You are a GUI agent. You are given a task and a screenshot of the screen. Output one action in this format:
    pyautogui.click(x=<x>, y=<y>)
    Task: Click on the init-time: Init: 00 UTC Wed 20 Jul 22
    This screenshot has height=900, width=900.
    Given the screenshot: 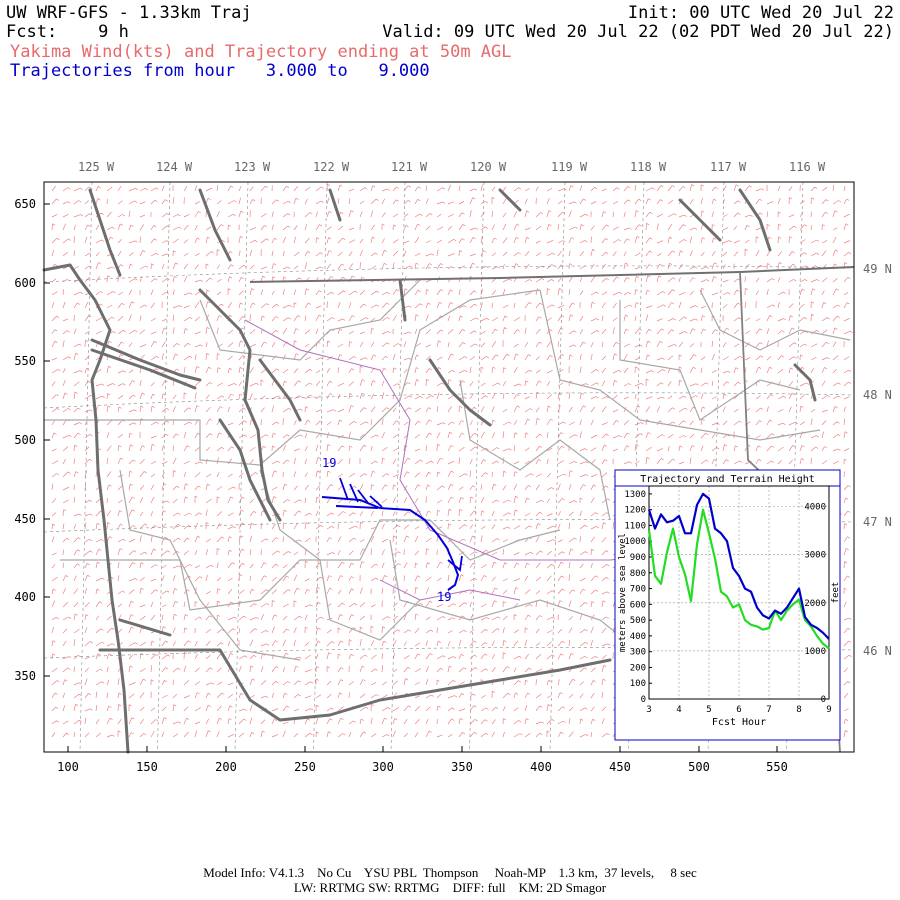 What is the action you would take?
    pyautogui.click(x=760, y=13)
    